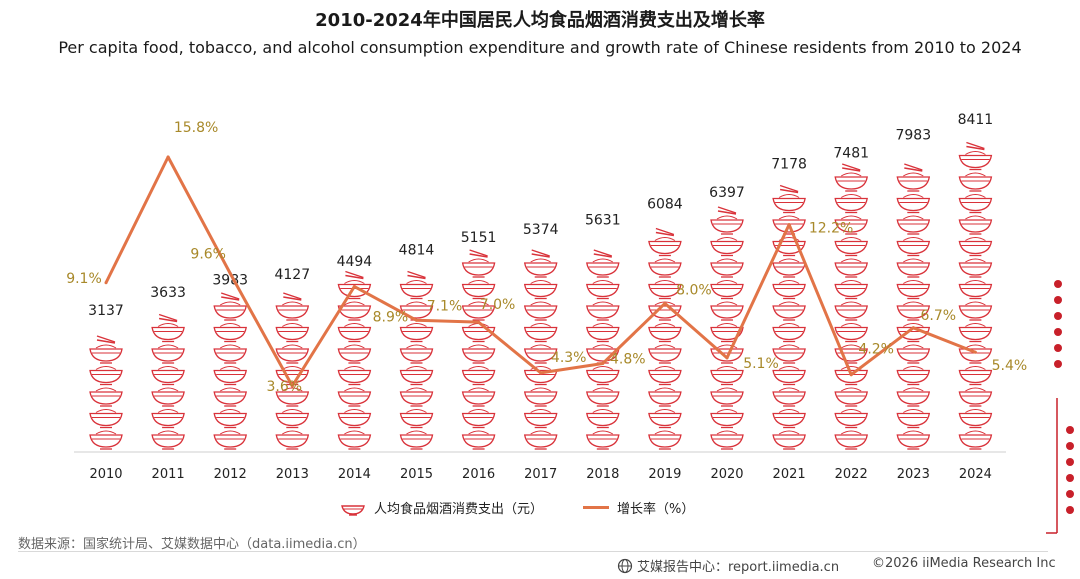 This screenshot has height=579, width=1080. What do you see at coordinates (208, 254) in the screenshot?
I see `growth-label-2012: 9.6%` at bounding box center [208, 254].